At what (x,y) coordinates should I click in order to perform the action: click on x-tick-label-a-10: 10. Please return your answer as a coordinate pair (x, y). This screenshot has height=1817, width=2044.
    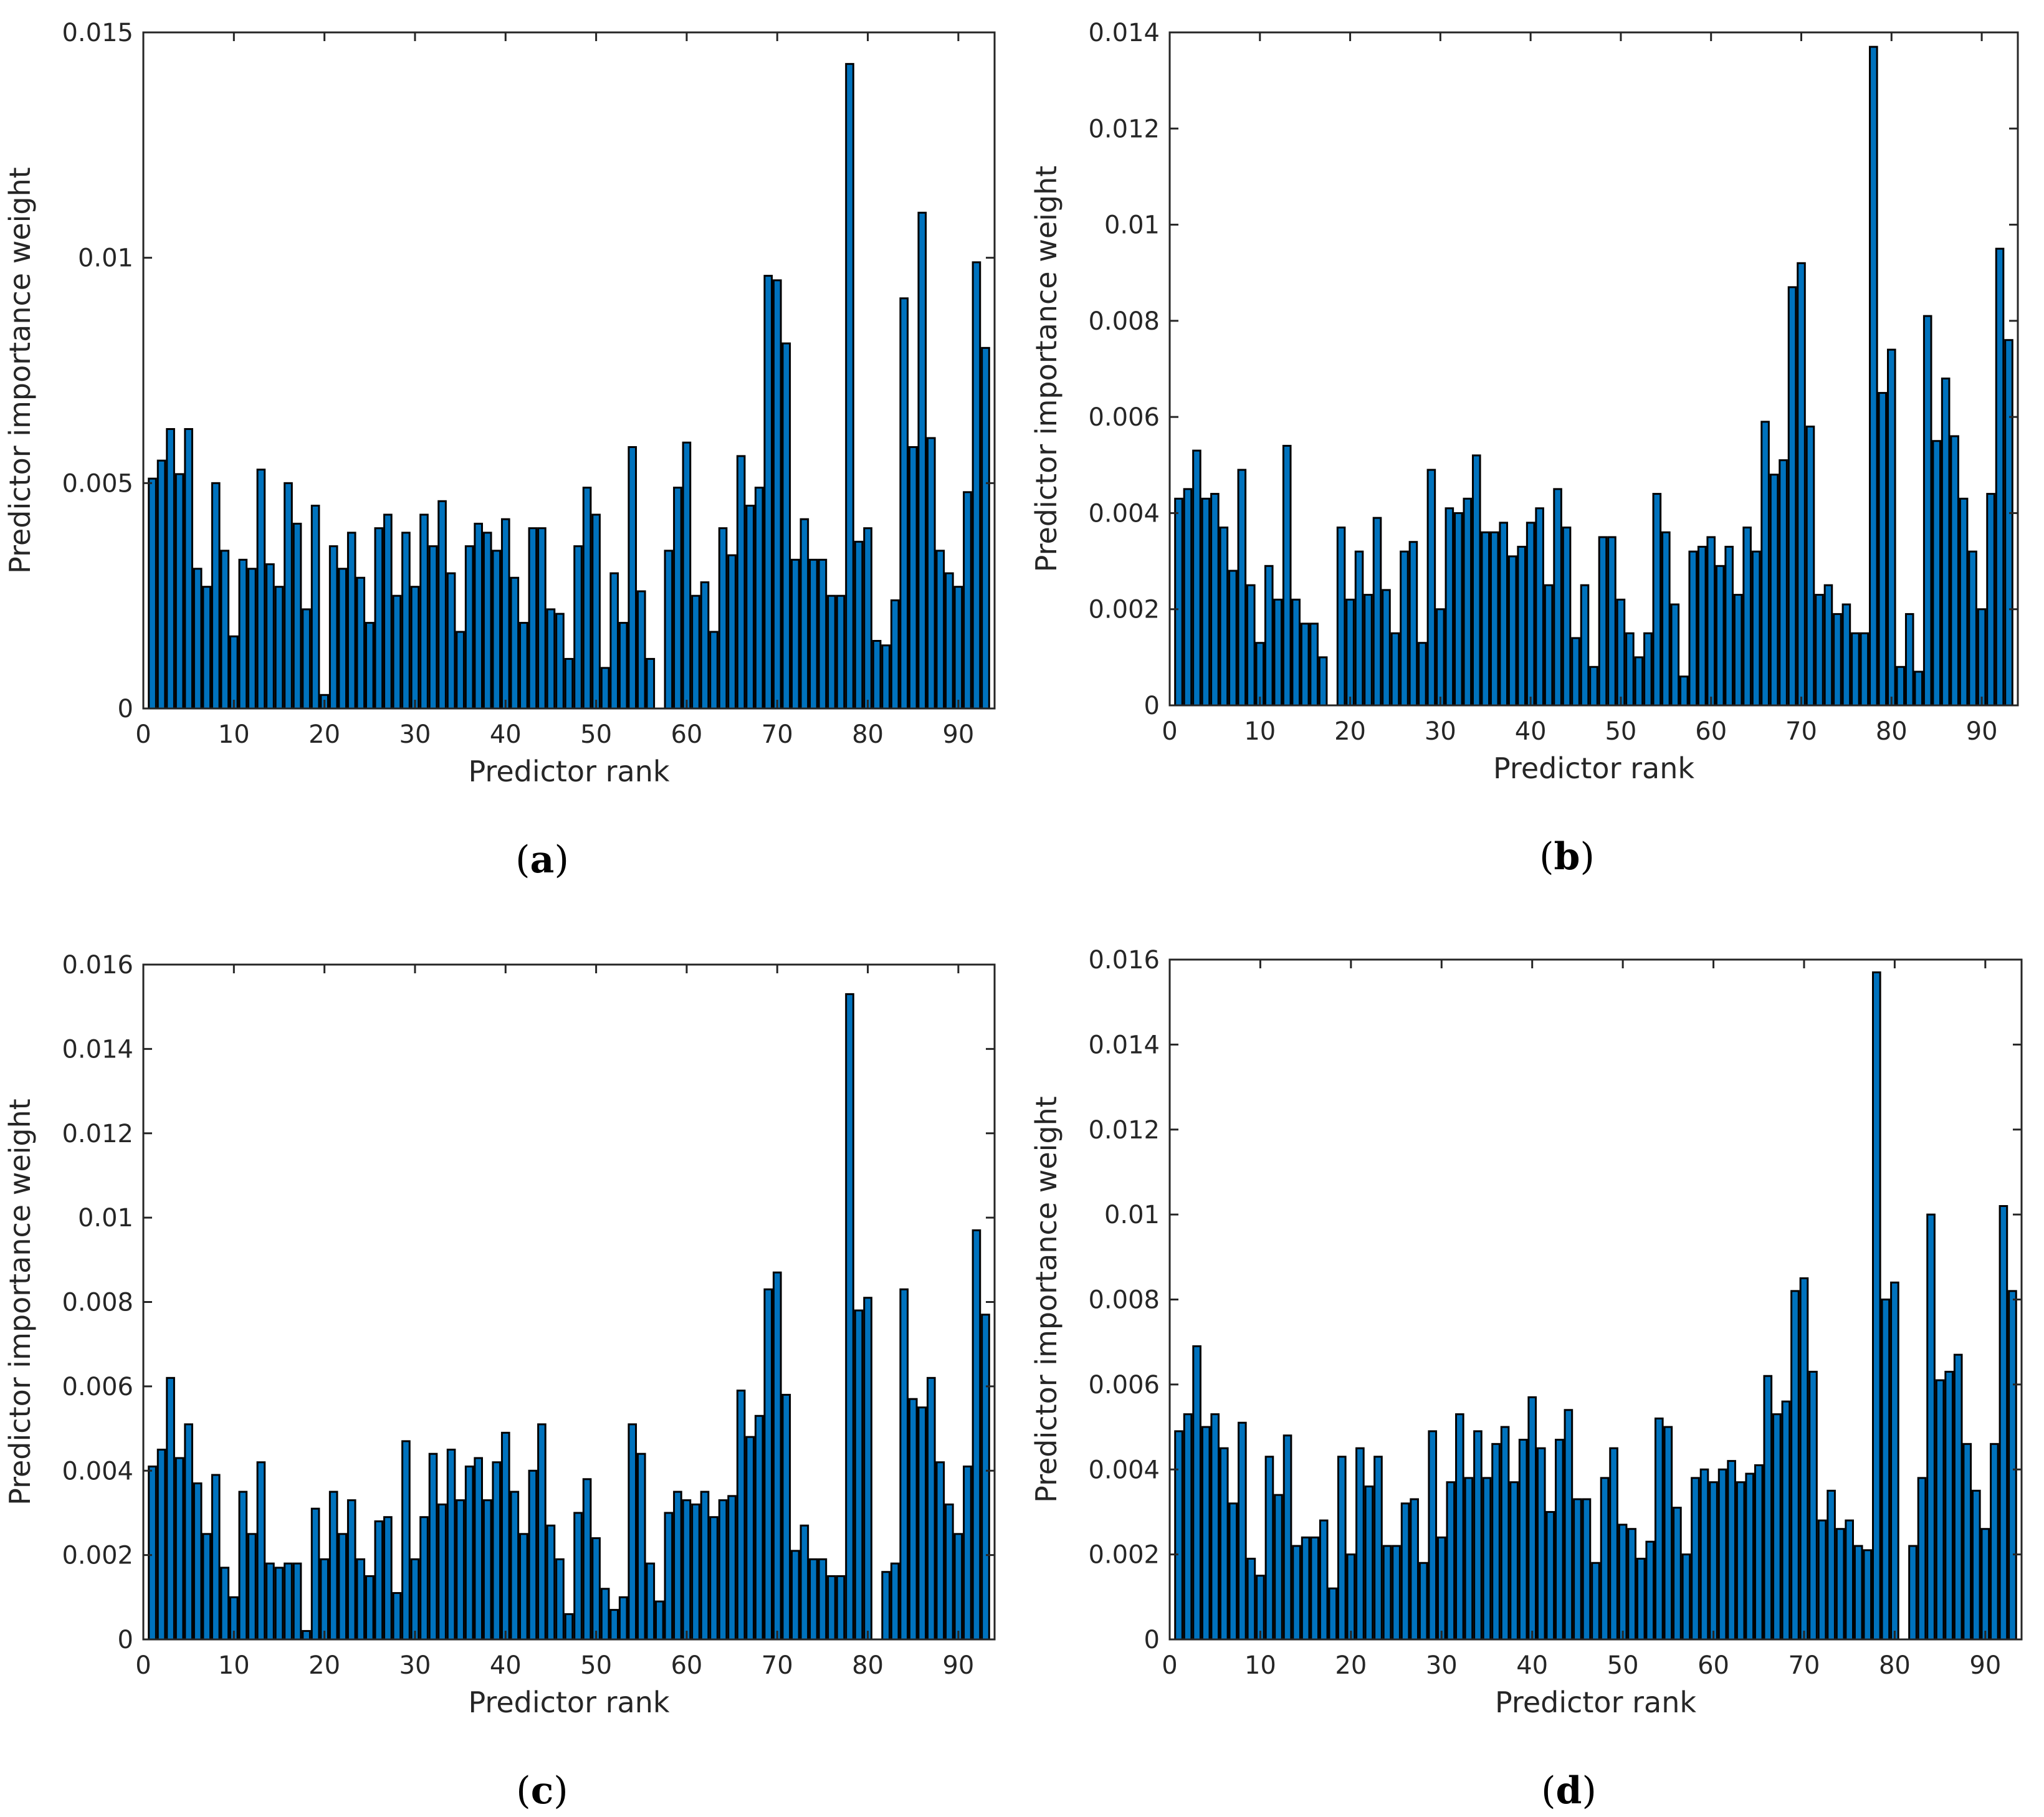
    Looking at the image, I should click on (234, 734).